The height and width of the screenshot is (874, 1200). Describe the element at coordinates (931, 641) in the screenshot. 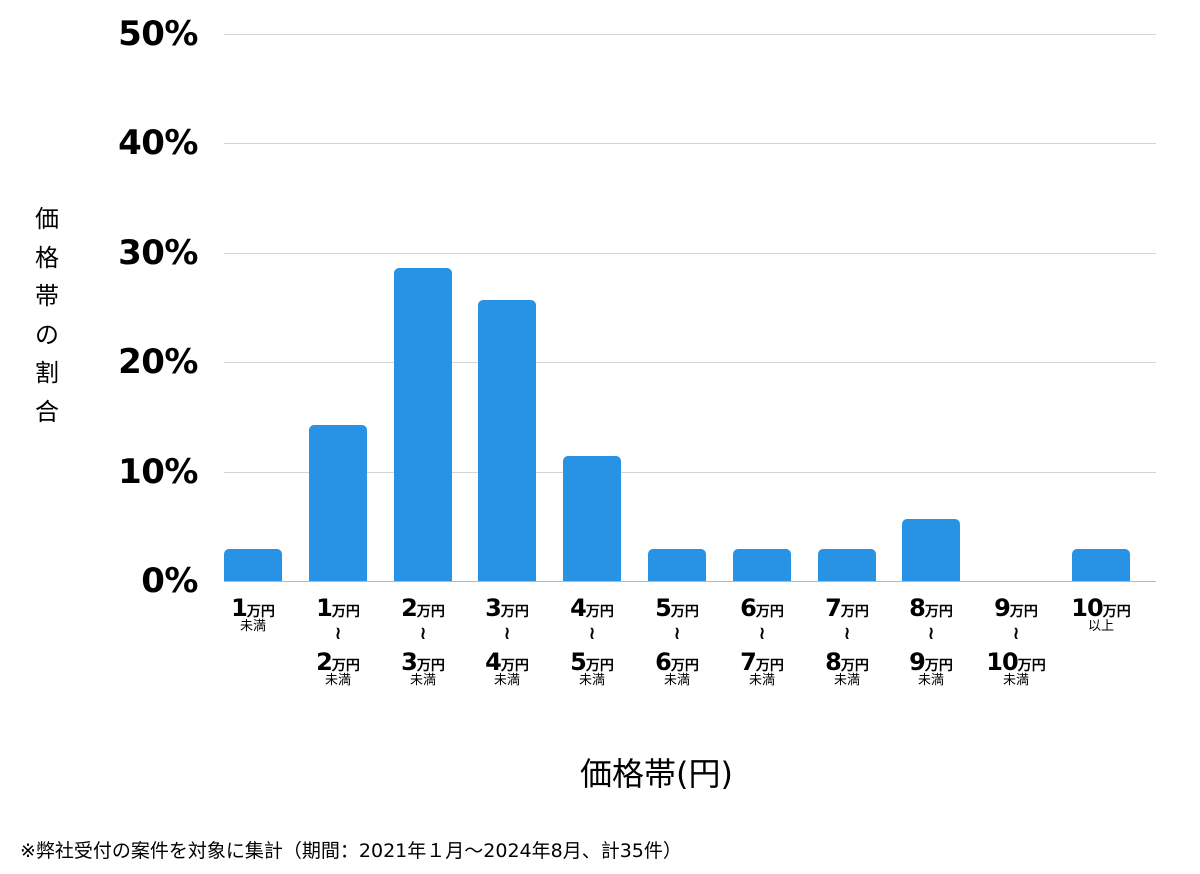

I see `x-tick-label: 8万円 ≀ 9万円 未満` at that location.